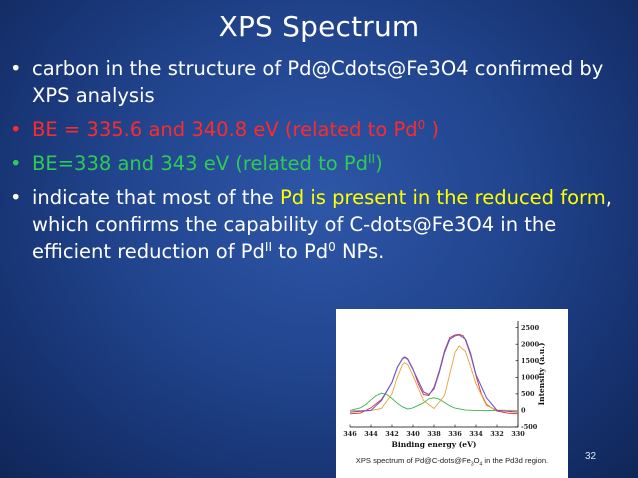  Describe the element at coordinates (225, 129) in the screenshot. I see `bullet-text: BE = 335.6 and 340.8 eV (related to Pd` at that location.